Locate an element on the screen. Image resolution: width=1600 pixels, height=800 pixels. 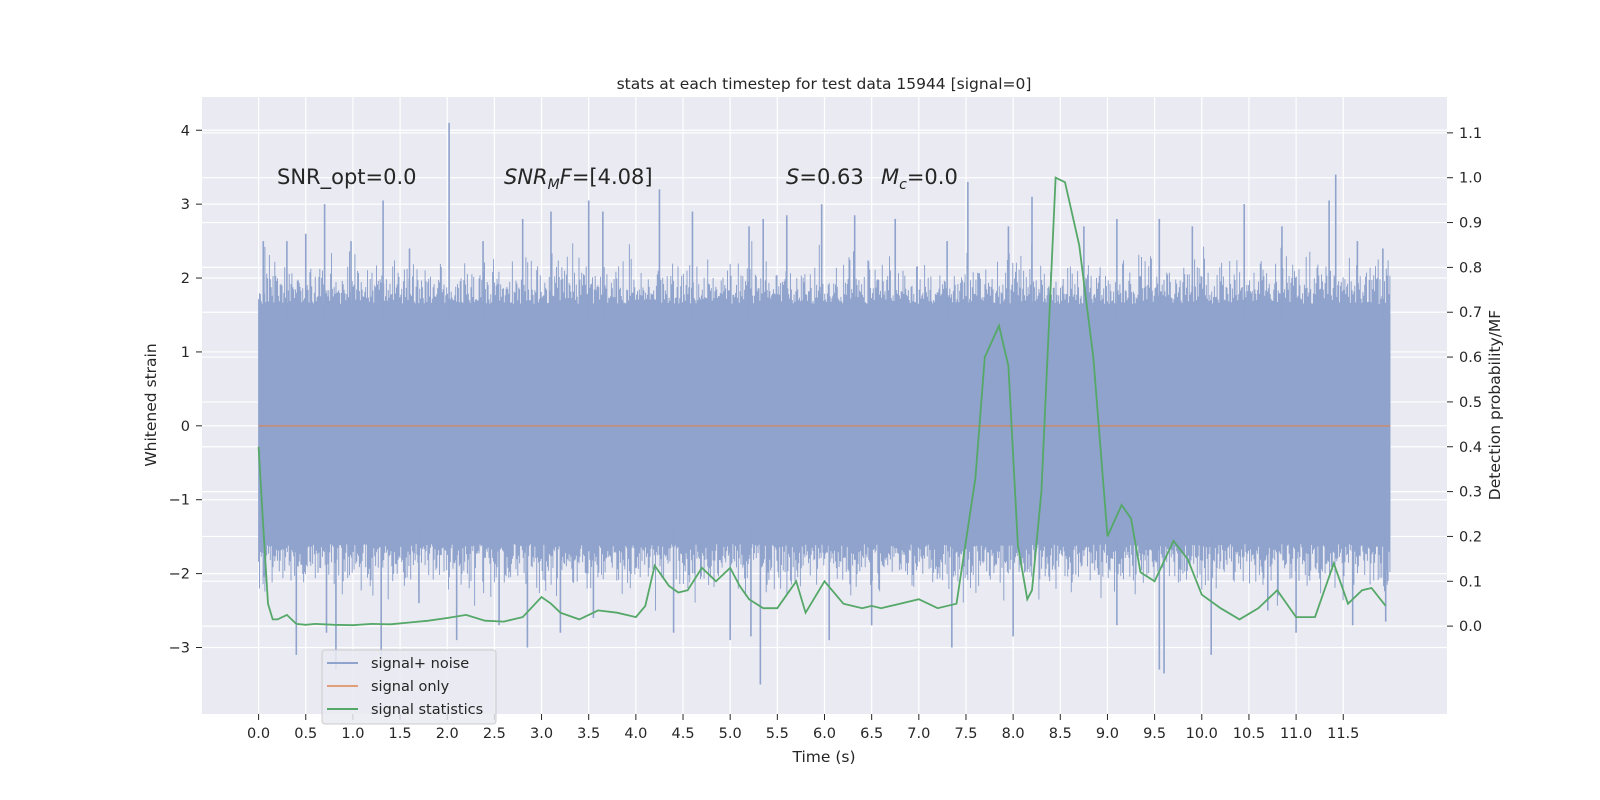
x-axis-label: Time (s) is located at coordinates (823, 757).